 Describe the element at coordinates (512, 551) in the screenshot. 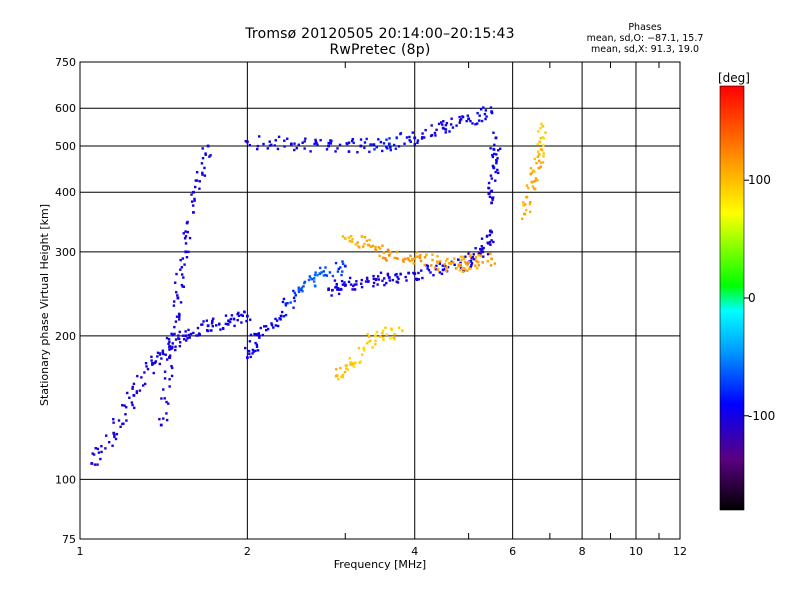

I see `x-tick-label: 6` at that location.